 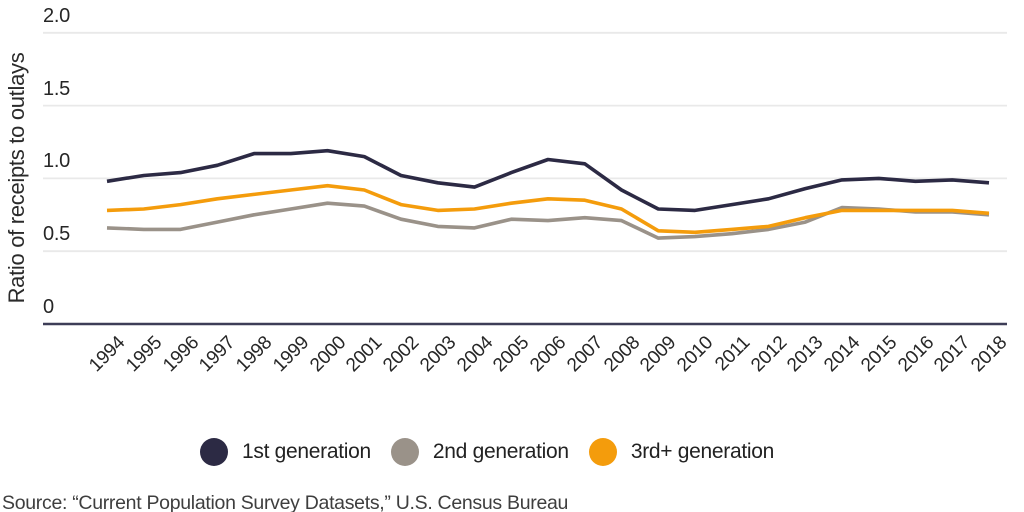 I want to click on y-axis-title: Ratio of receipts to outlays, so click(x=16, y=178).